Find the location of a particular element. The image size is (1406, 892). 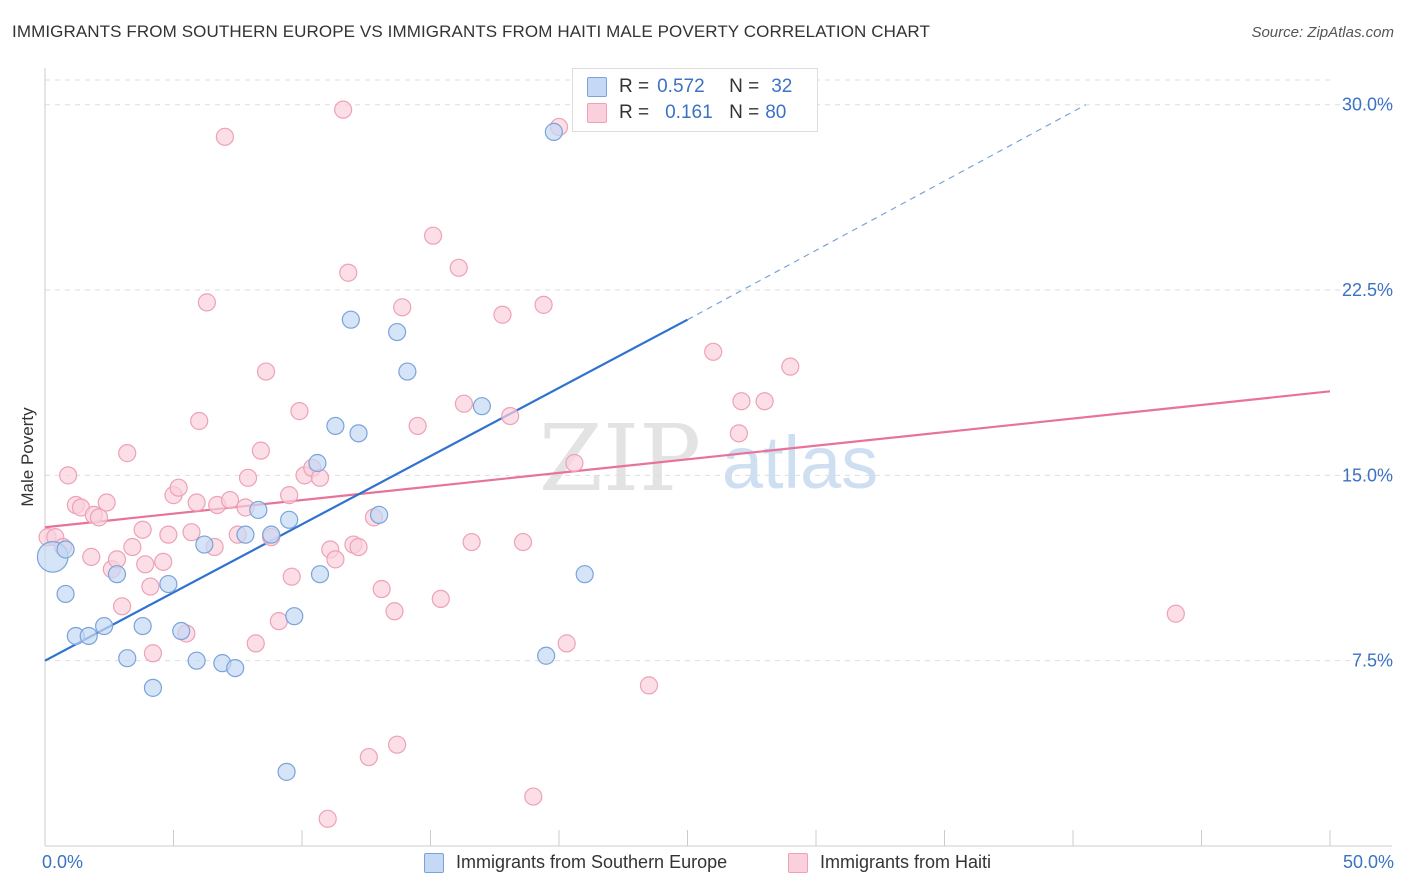

legend-item-southern-europe: Immigrants from Southern Europe is located at coordinates (575, 862).